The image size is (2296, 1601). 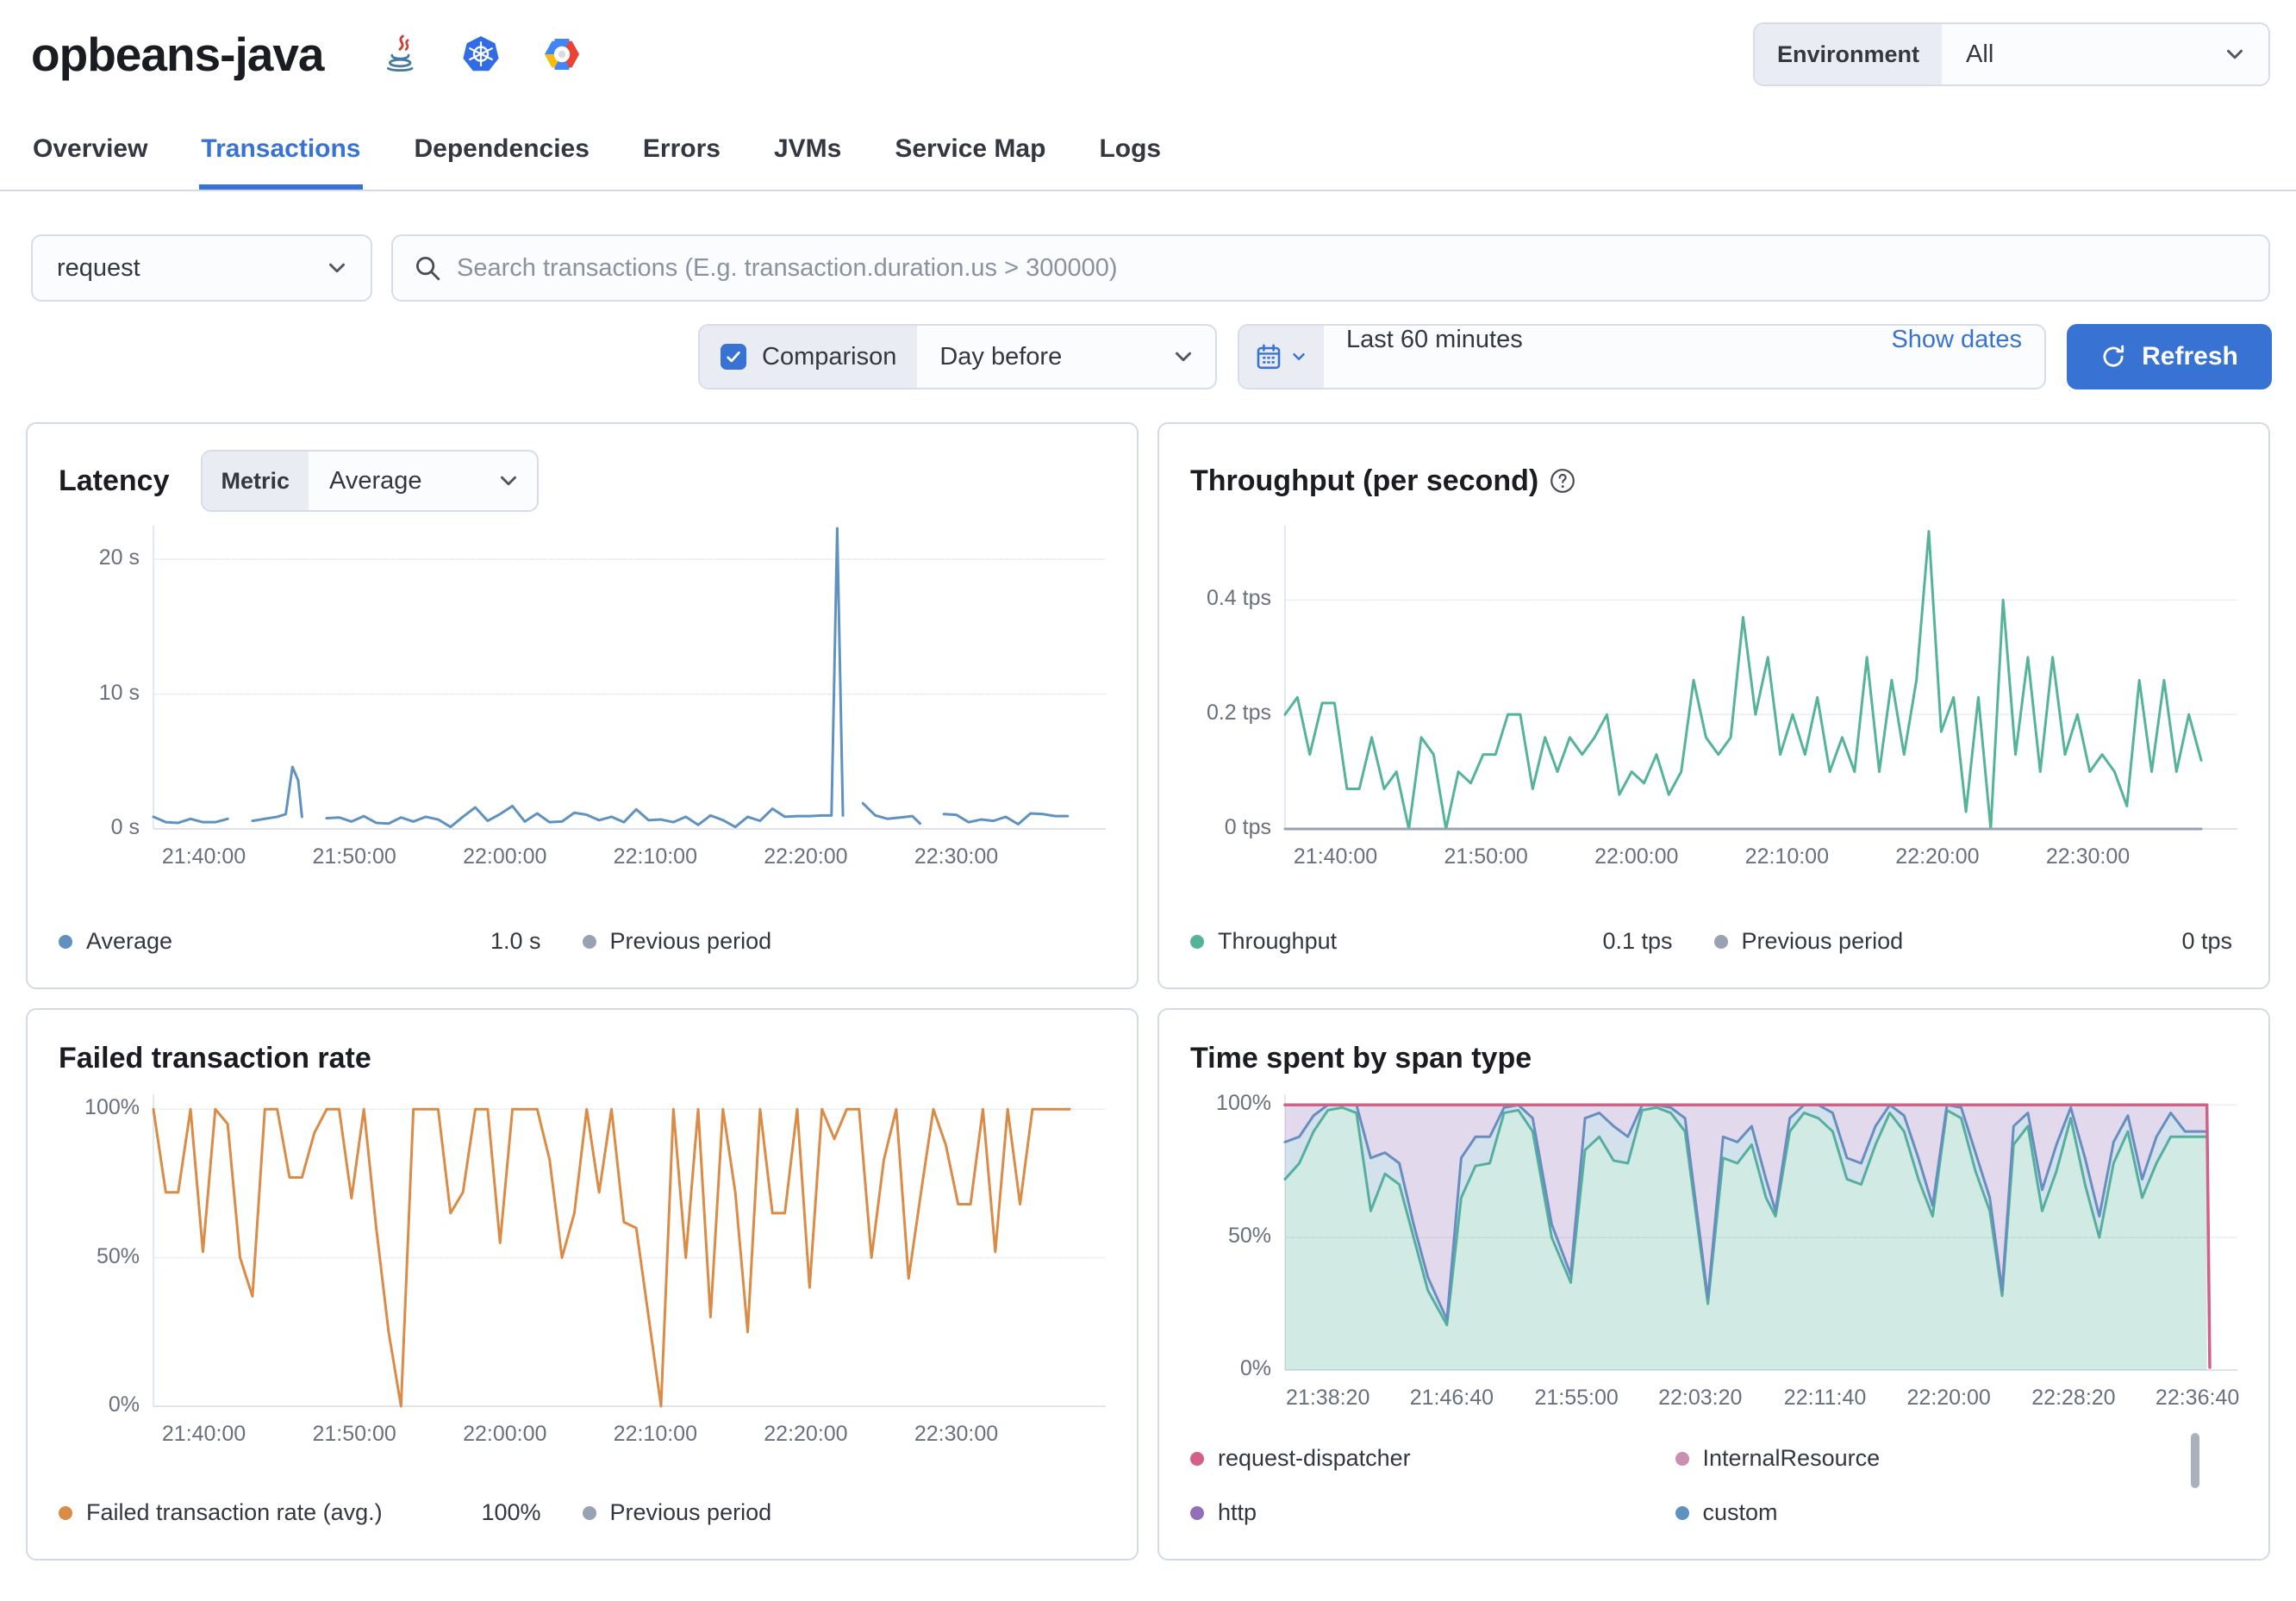 What do you see at coordinates (611, 1257) in the screenshot?
I see `series-line-failed-transaction-rate-avg-` at bounding box center [611, 1257].